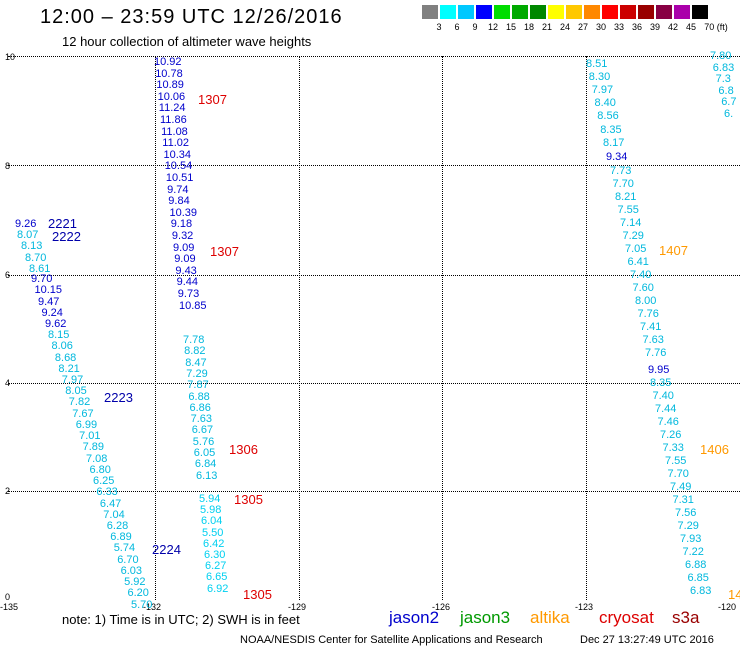  What do you see at coordinates (582, 27) in the screenshot?
I see `color-scale-label: 27` at bounding box center [582, 27].